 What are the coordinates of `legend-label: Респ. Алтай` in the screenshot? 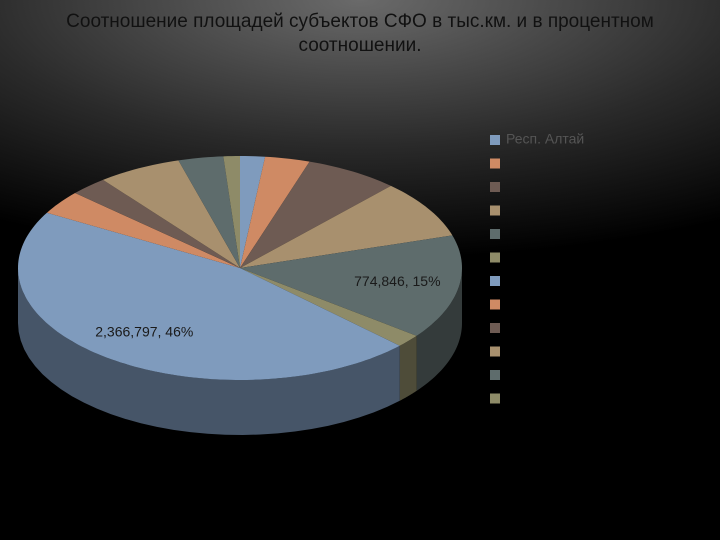 It's located at (545, 139).